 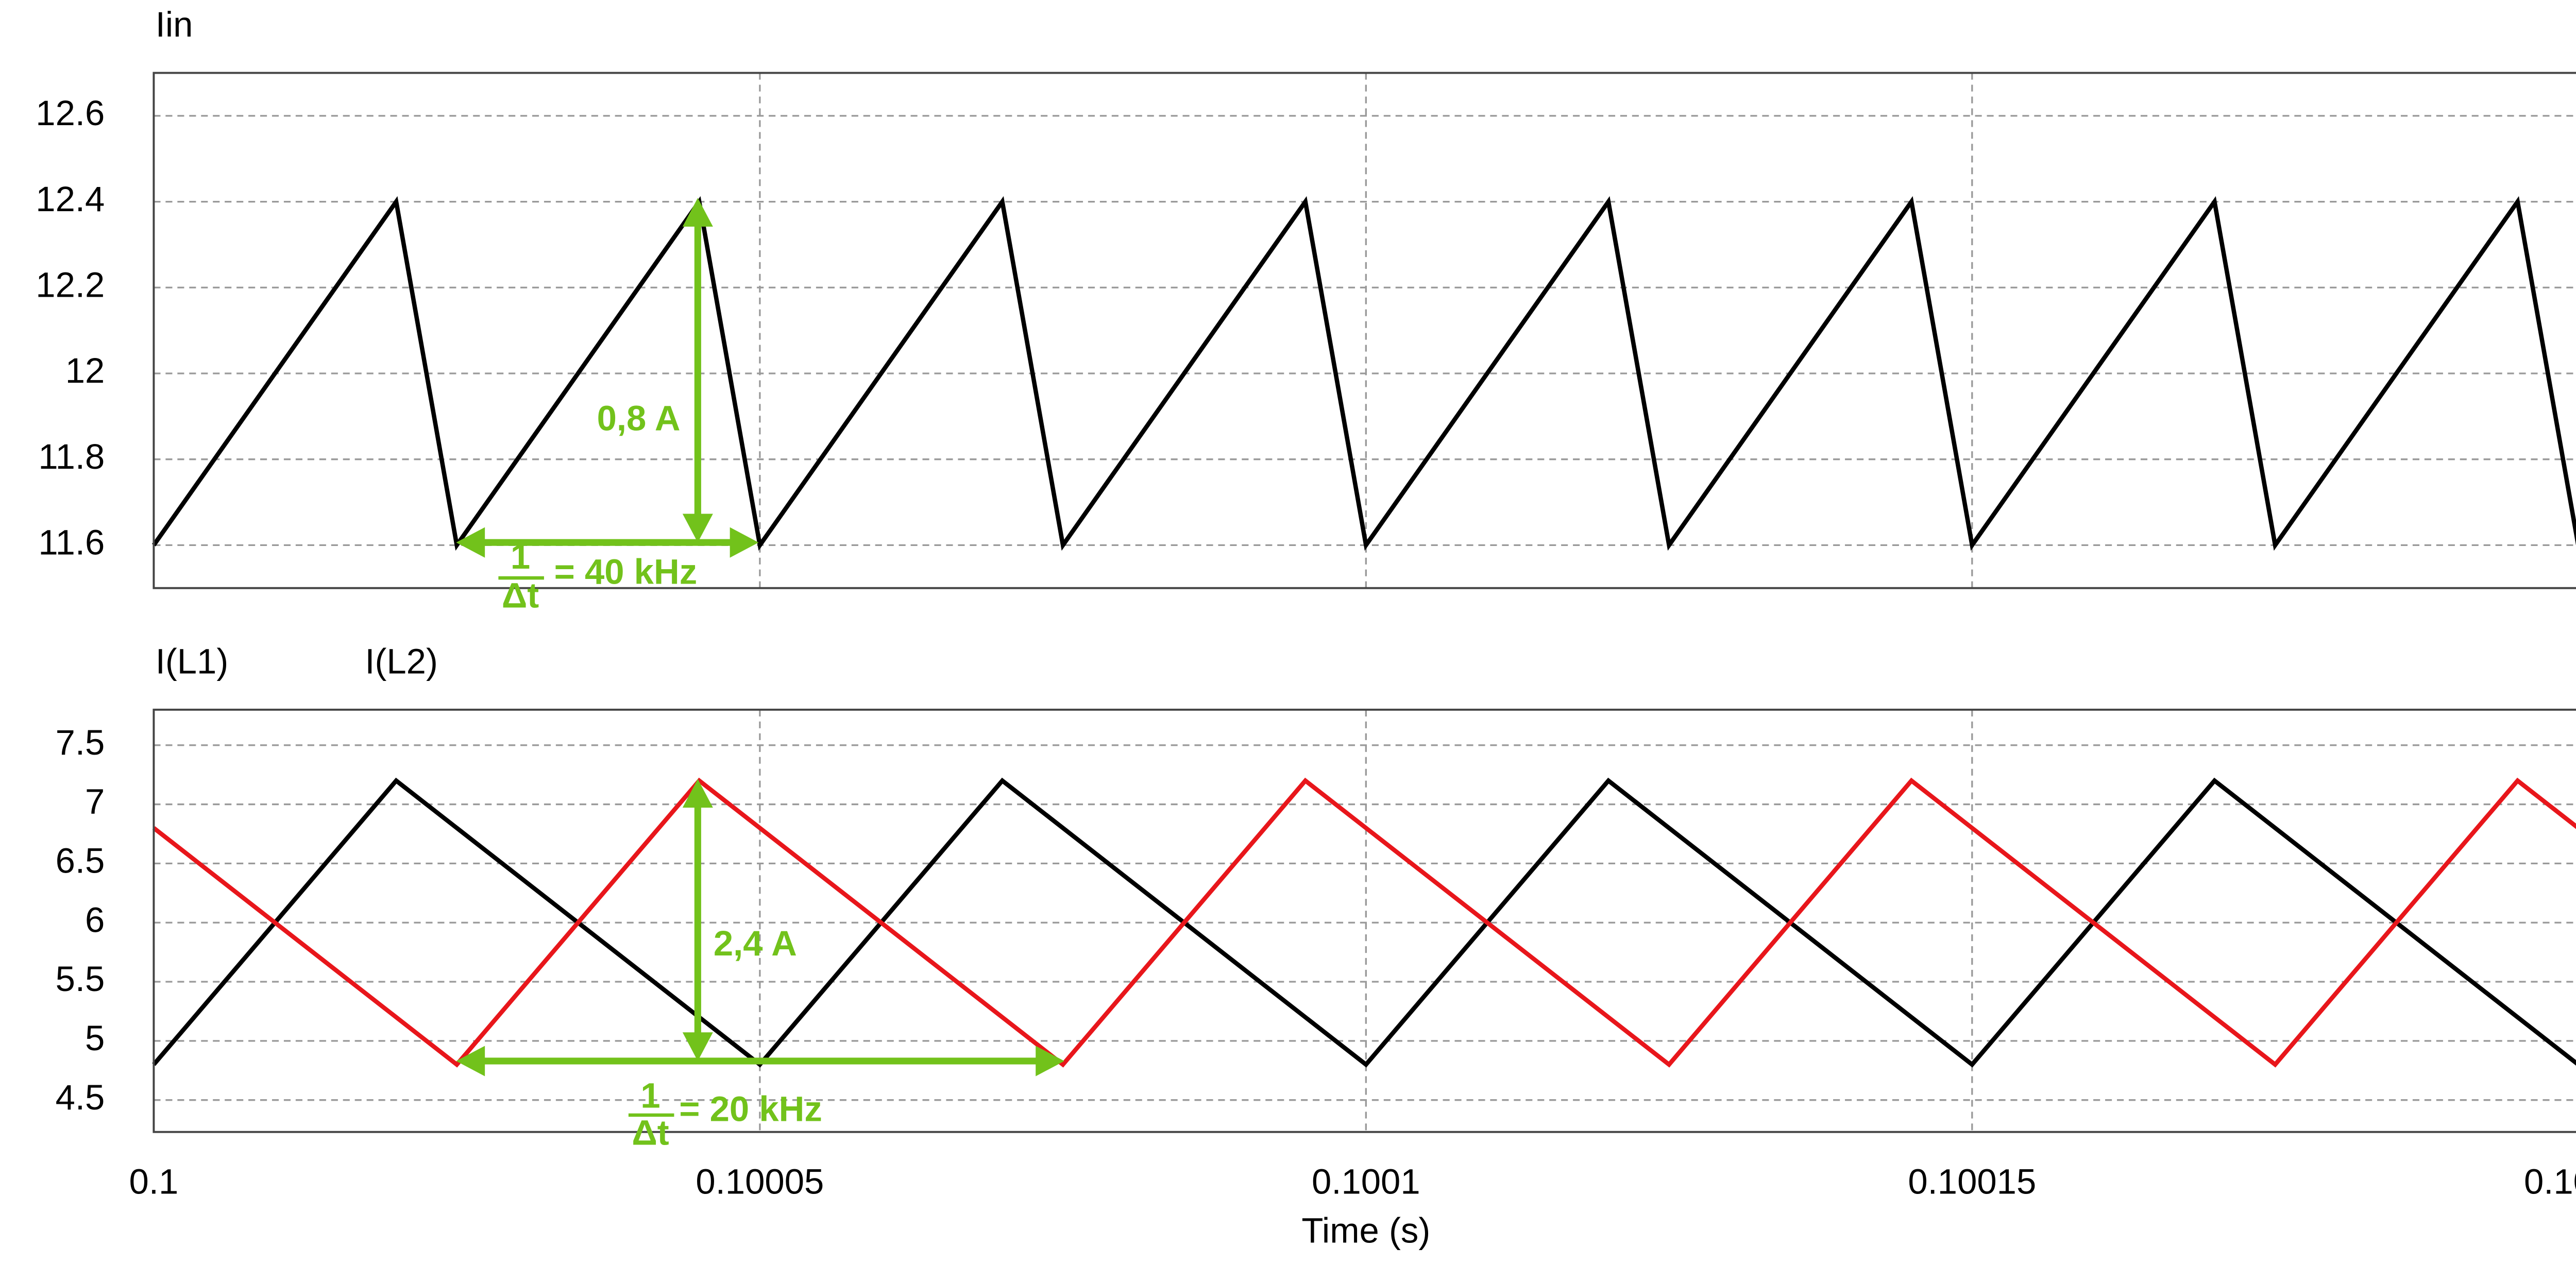 I want to click on y-tick-label: 12.4, so click(x=70, y=199).